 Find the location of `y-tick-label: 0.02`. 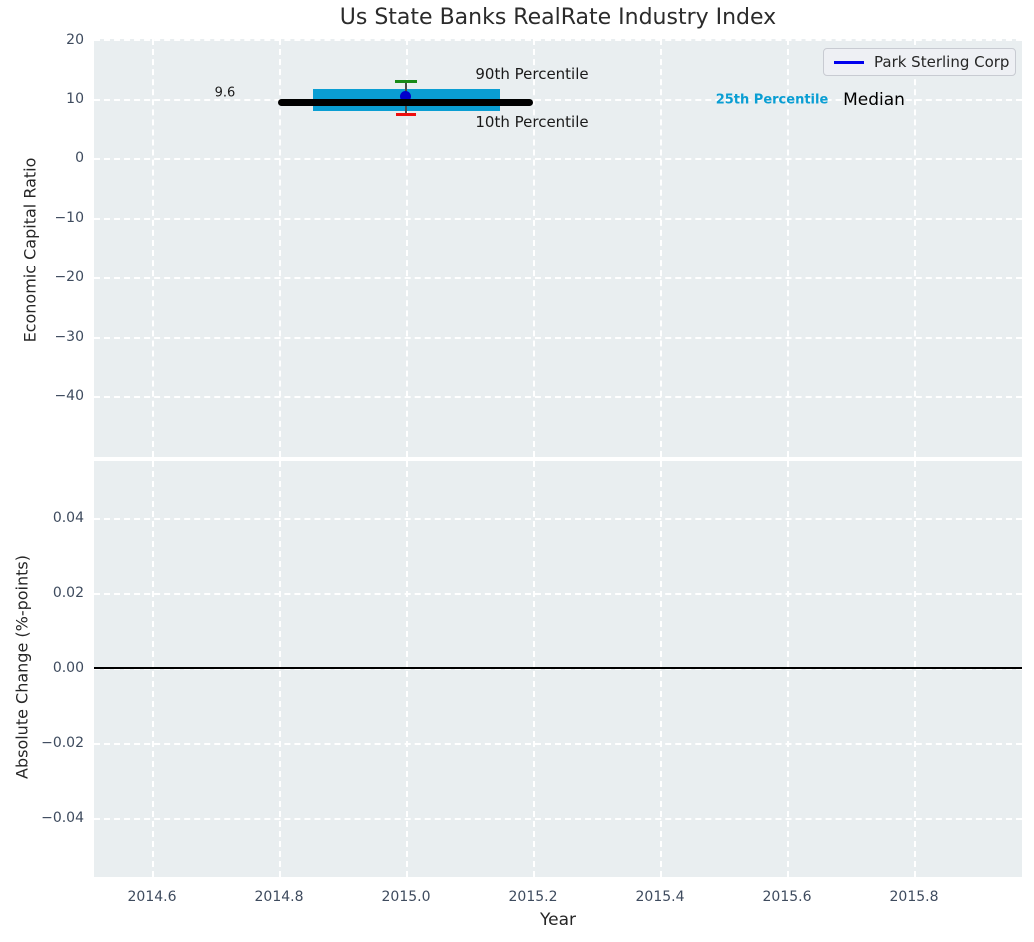

y-tick-label: 0.02 is located at coordinates (68, 593).